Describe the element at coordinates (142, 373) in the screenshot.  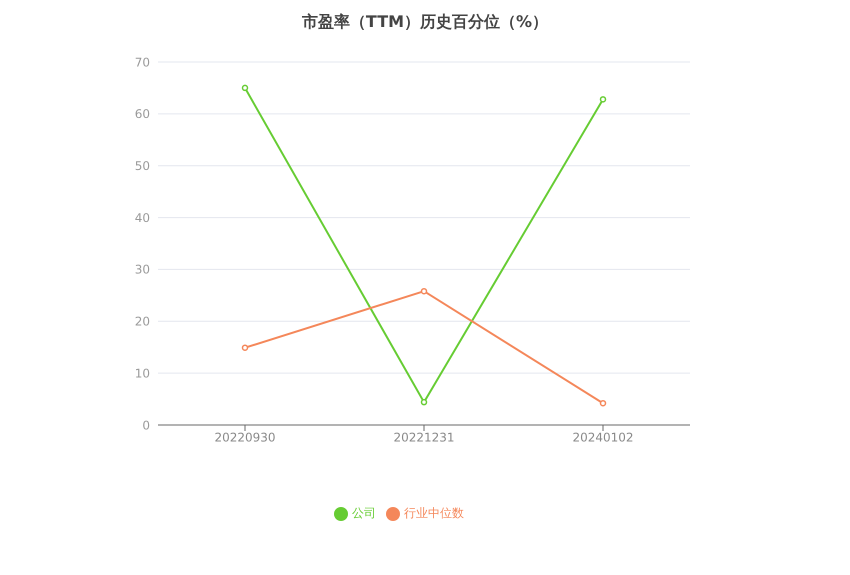
I see `y-tick-label: 10` at that location.